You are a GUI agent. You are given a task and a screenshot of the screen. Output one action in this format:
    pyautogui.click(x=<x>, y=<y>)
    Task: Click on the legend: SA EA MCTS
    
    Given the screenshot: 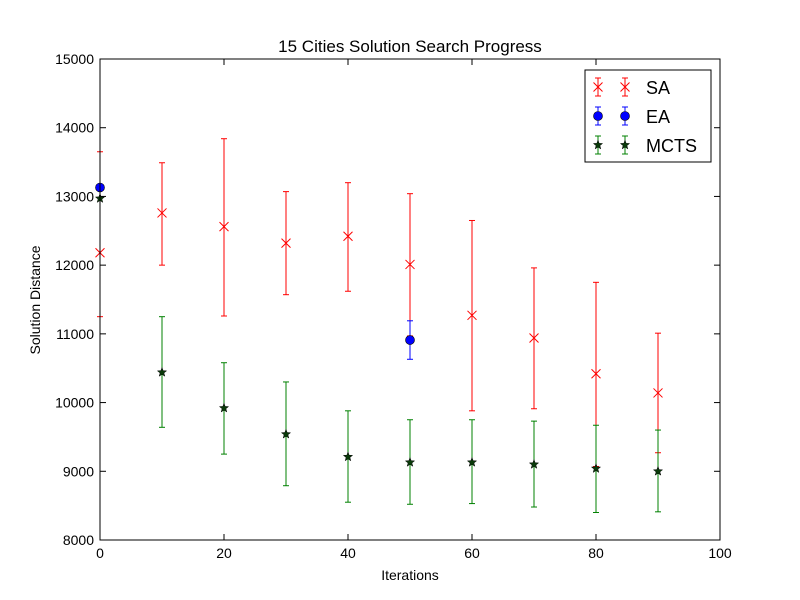 What is the action you would take?
    pyautogui.click(x=648, y=116)
    